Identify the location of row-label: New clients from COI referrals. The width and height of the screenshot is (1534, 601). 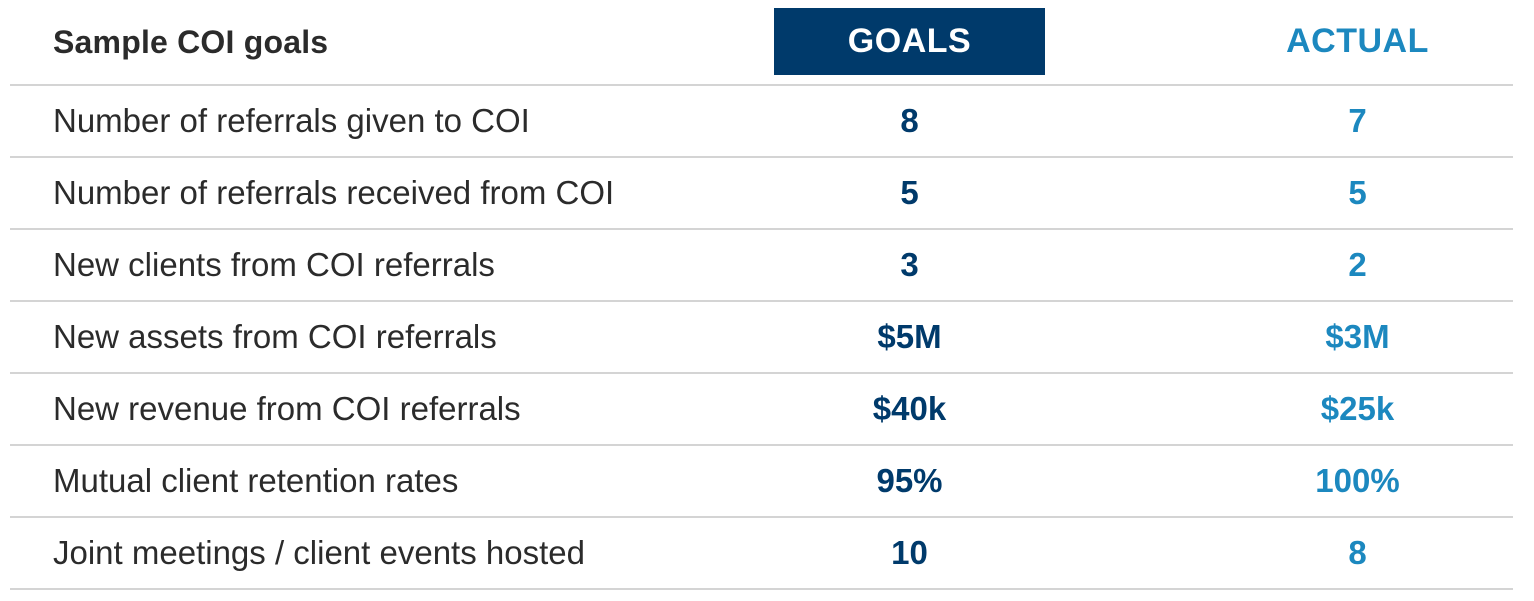
(274, 264).